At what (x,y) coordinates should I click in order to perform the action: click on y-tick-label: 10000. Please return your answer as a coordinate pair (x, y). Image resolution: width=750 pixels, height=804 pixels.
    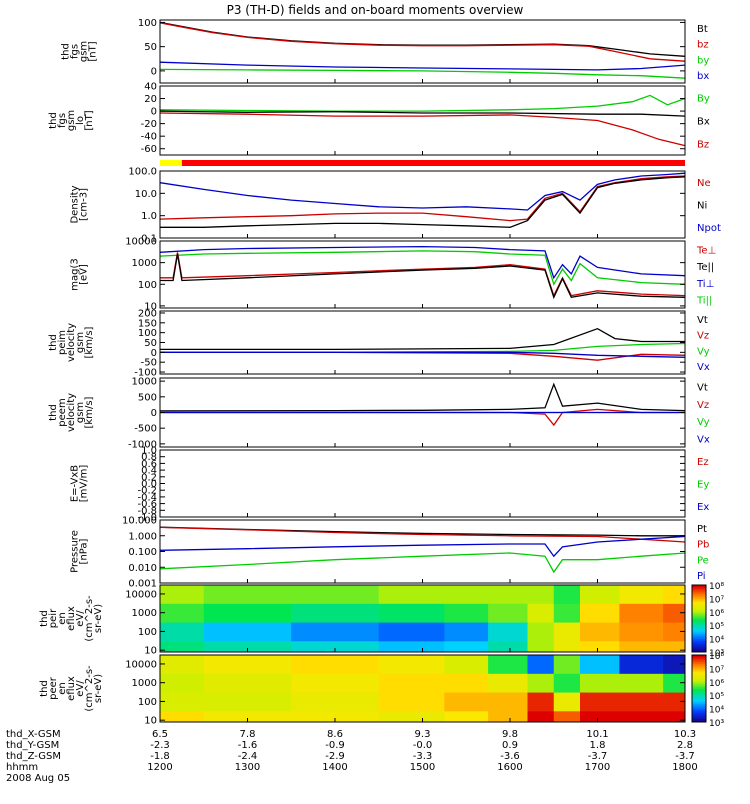
    Looking at the image, I should click on (141, 594).